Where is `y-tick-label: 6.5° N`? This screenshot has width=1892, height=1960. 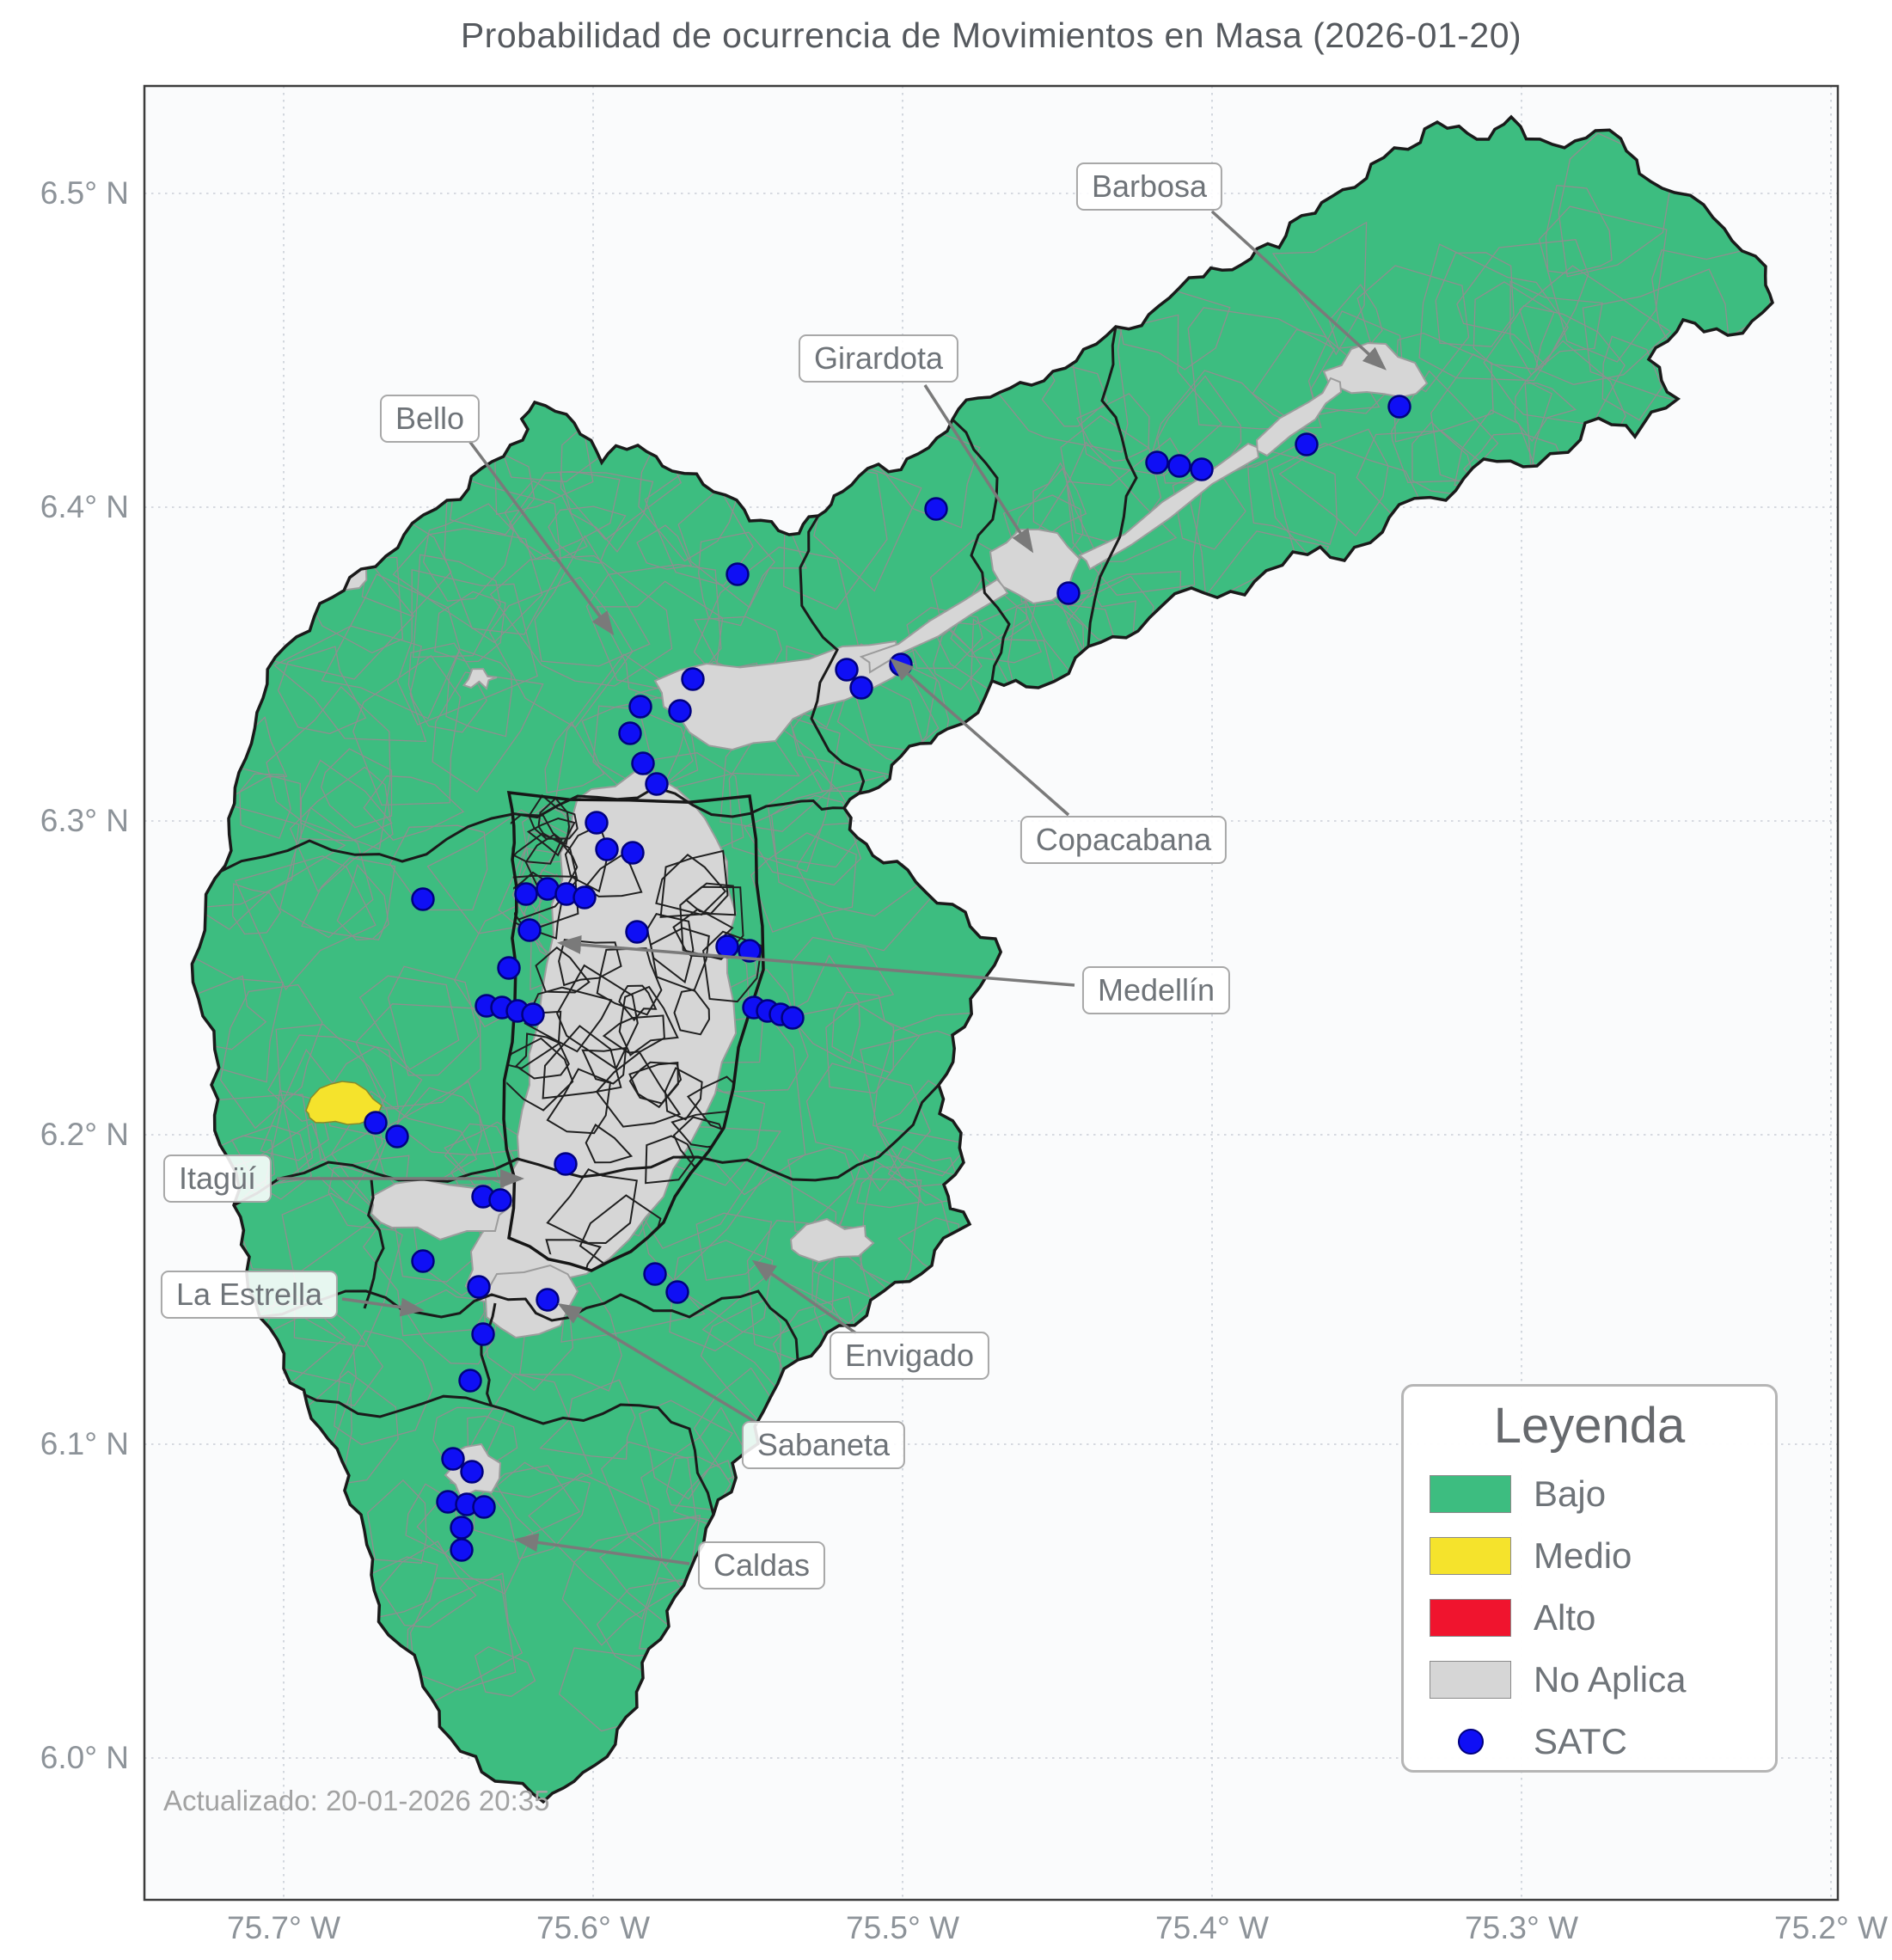
y-tick-label: 6.5° N is located at coordinates (84, 193).